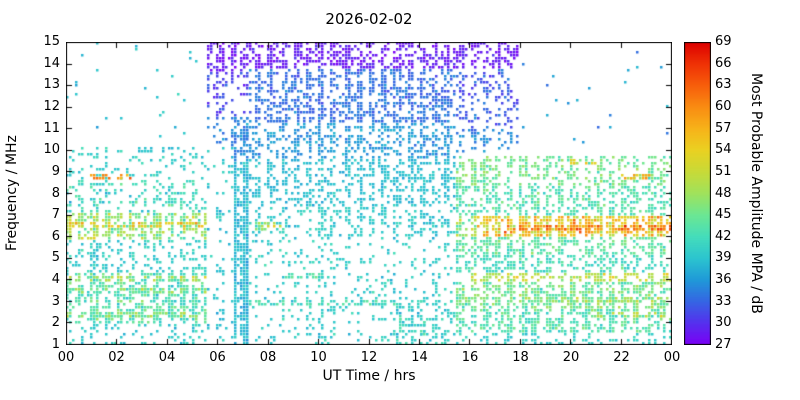 Image resolution: width=800 pixels, height=400 pixels. What do you see at coordinates (723, 301) in the screenshot?
I see `colorbar-tick-label: 33` at bounding box center [723, 301].